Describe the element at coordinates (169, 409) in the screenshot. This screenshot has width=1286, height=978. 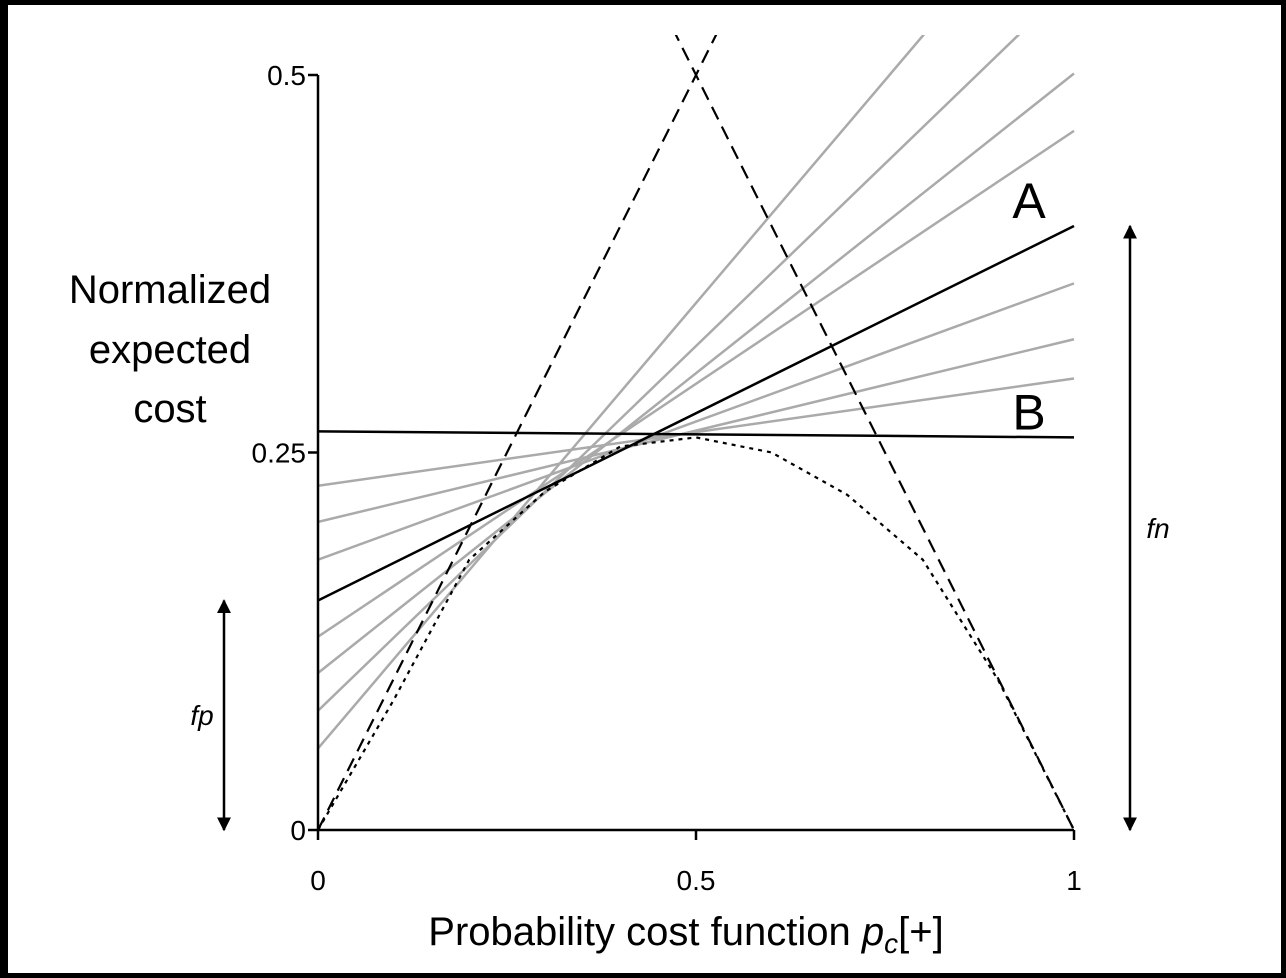
I see `y-axis-label: cost` at that location.